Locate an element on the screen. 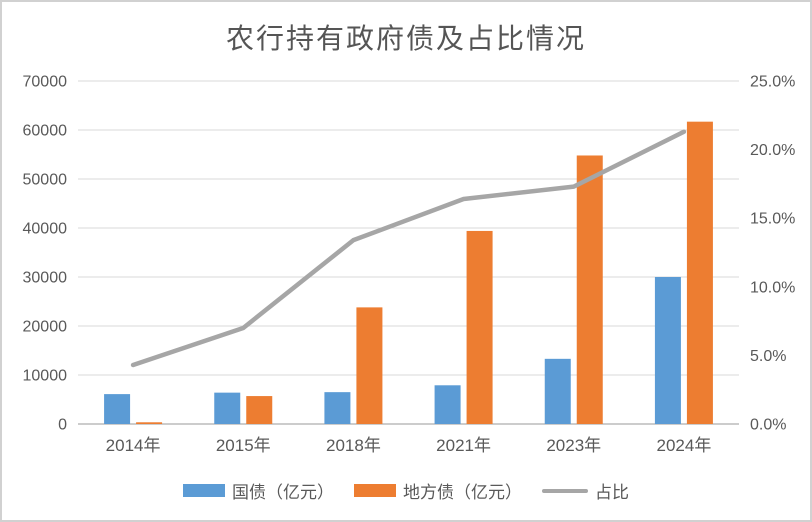 This screenshot has width=812, height=522. x-axis-label: 2024年 is located at coordinates (684, 445).